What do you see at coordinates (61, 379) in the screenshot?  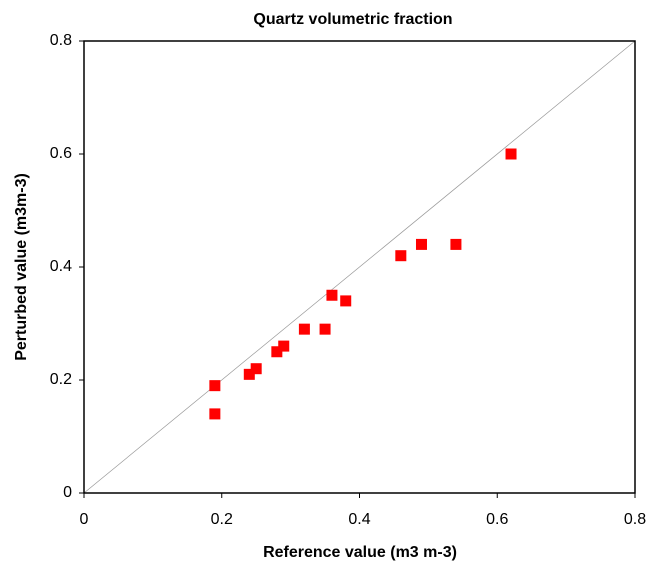 I see `y-tick-label: 0.2` at bounding box center [61, 379].